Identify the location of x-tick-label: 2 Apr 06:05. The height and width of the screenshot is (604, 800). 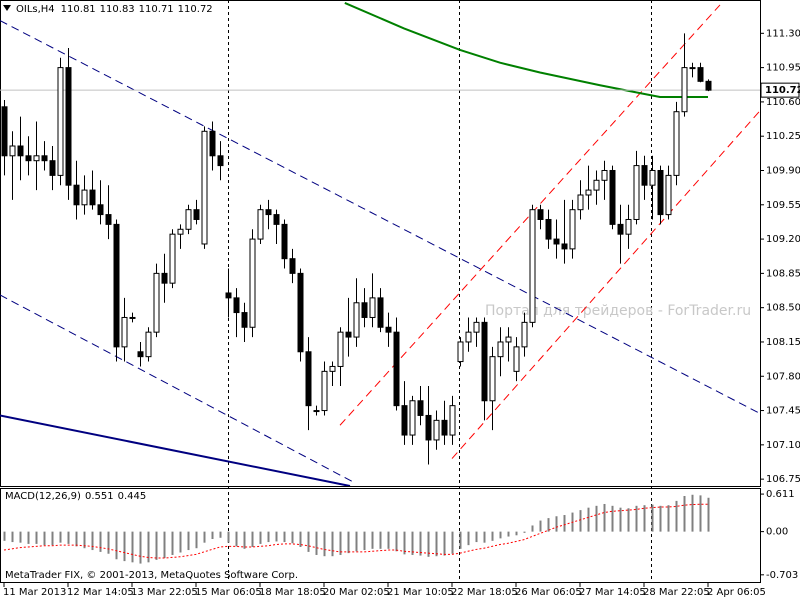
(736, 592).